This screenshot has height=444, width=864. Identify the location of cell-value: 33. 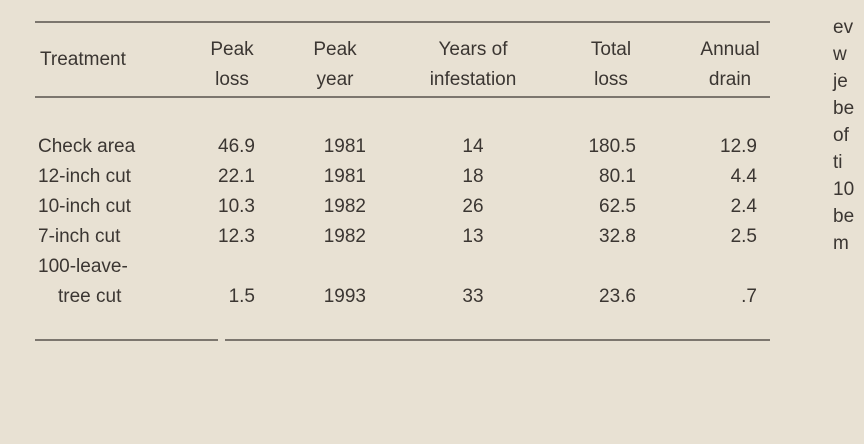
(472, 296).